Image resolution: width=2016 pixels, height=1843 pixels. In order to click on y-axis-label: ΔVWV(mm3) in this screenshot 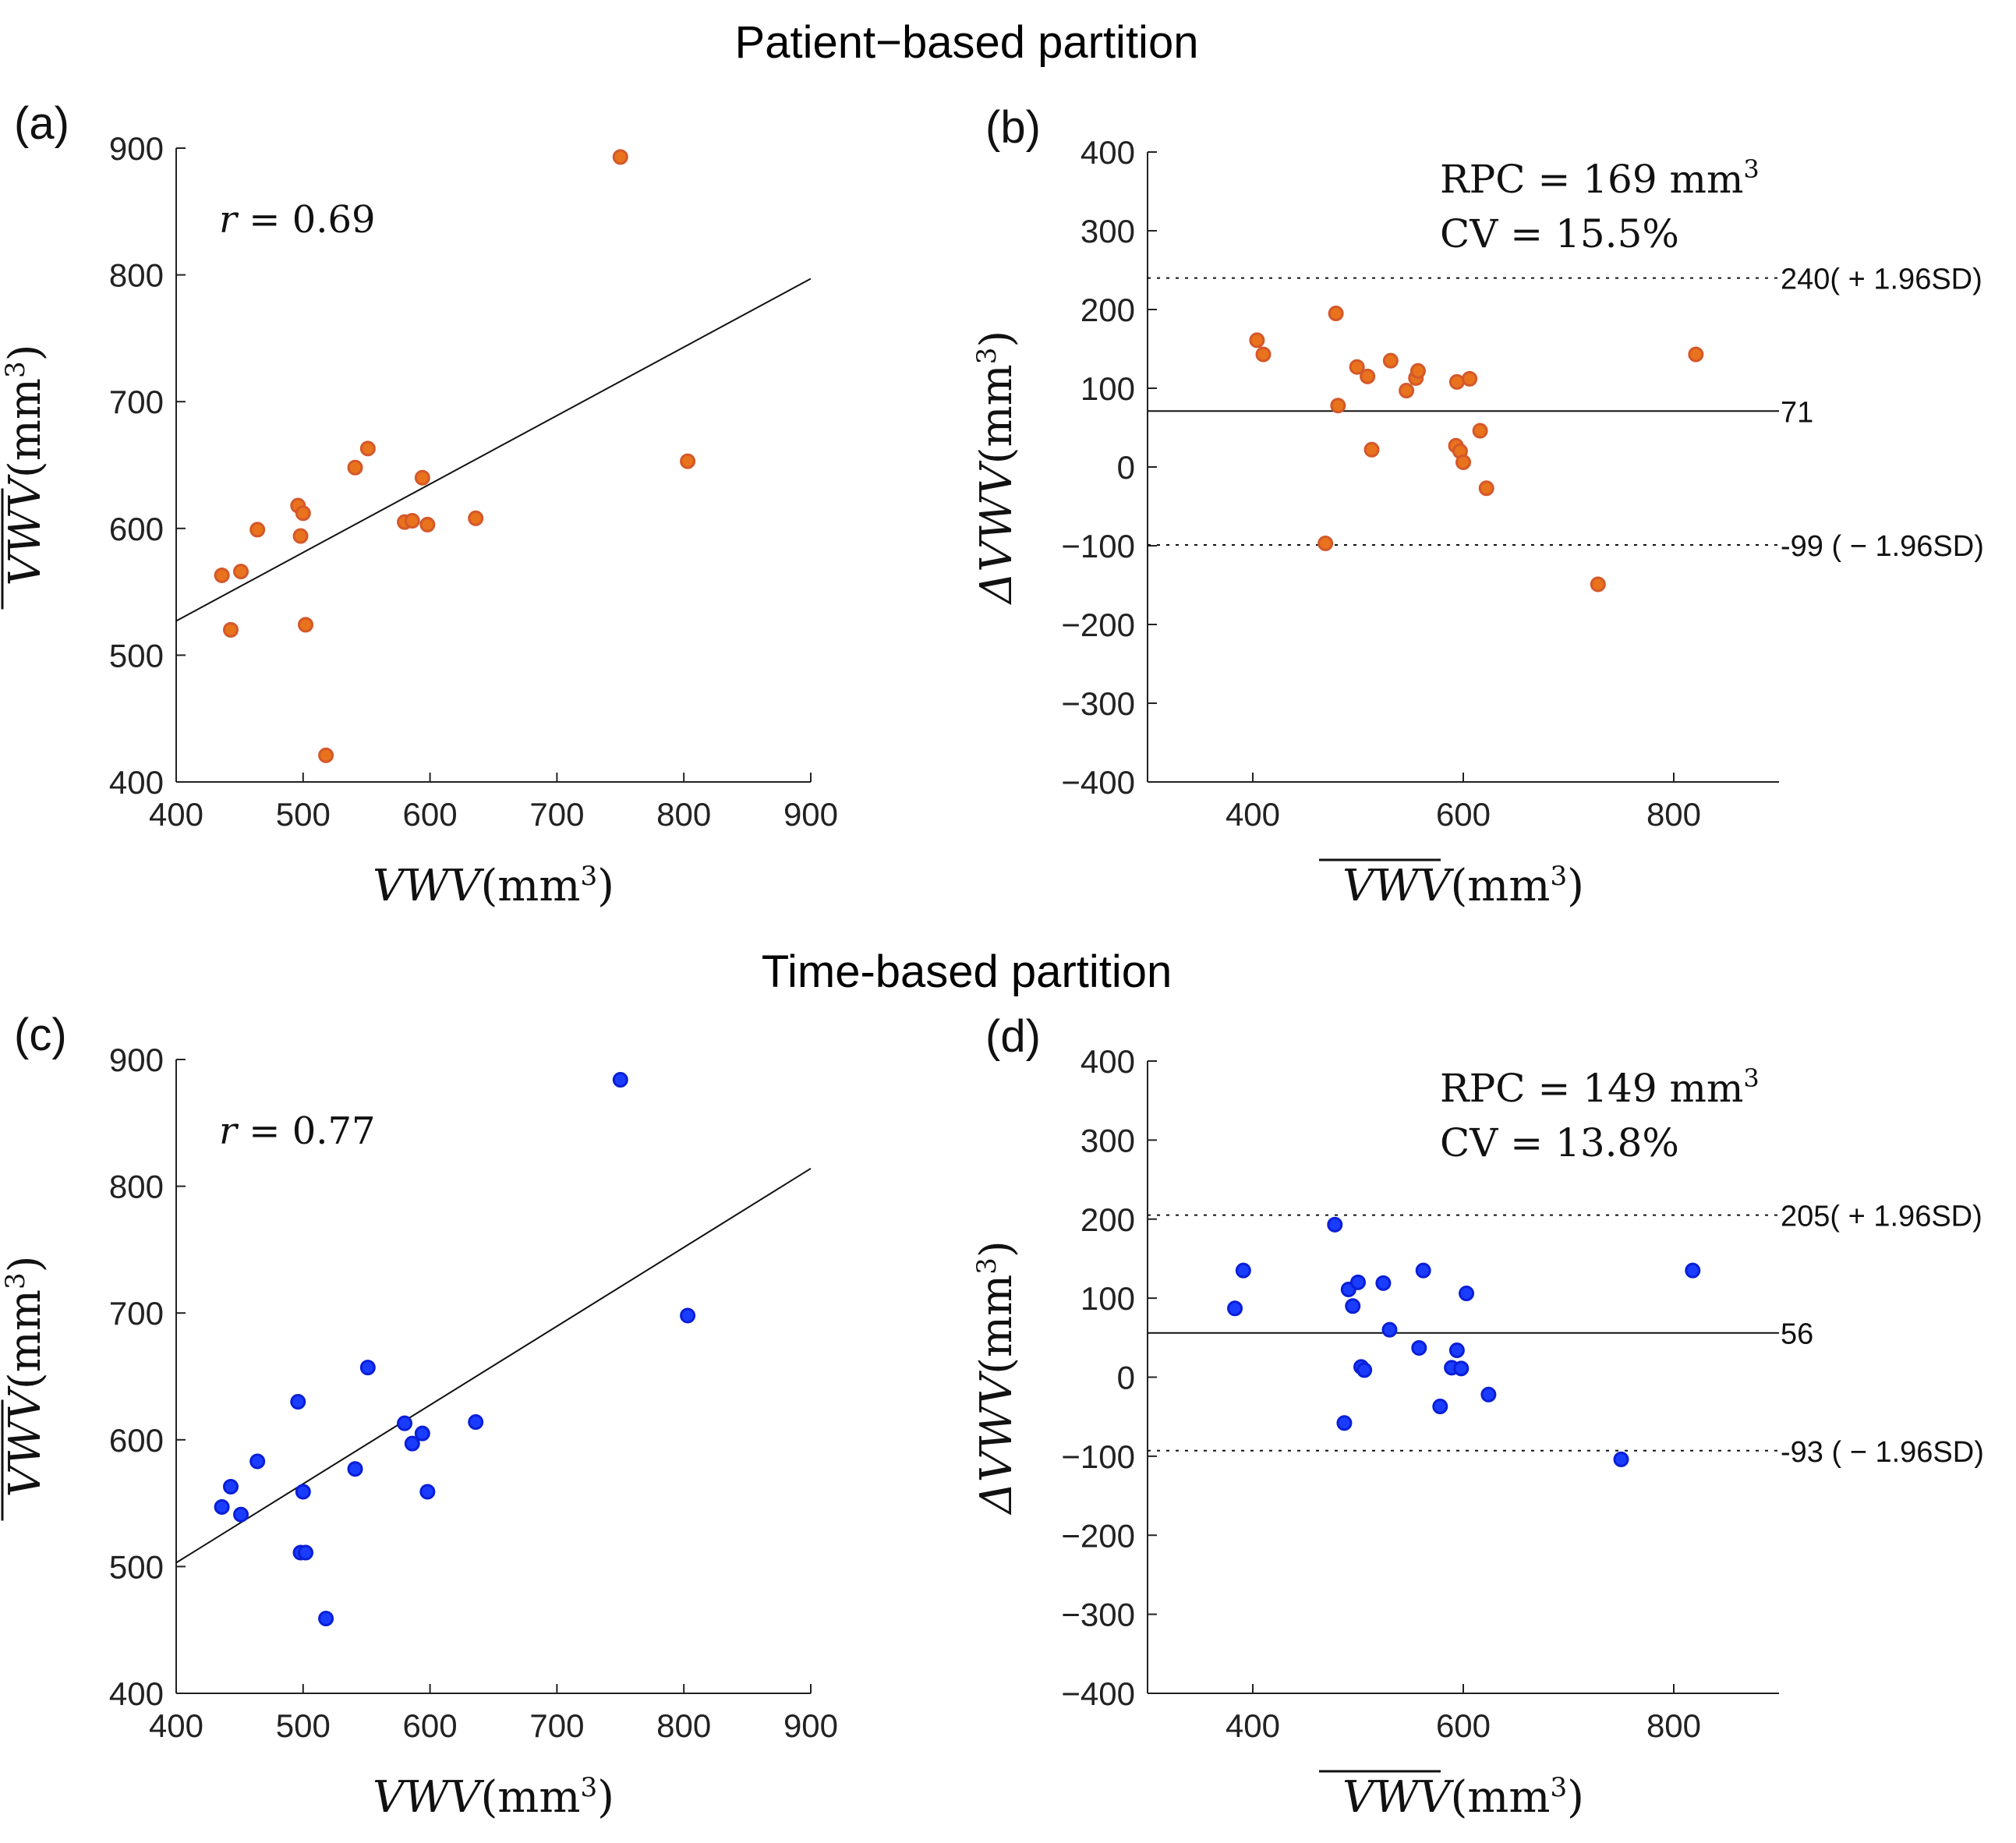, I will do `click(996, 468)`.